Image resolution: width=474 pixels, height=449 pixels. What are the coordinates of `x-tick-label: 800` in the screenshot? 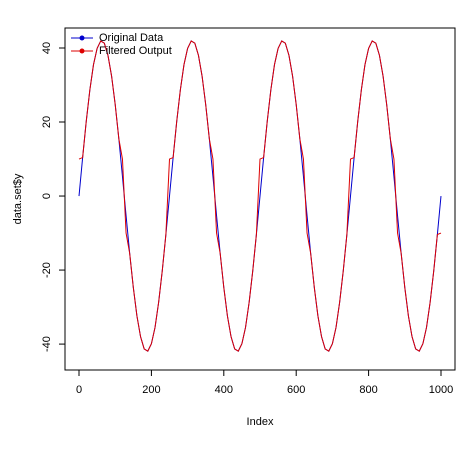 It's located at (368, 390).